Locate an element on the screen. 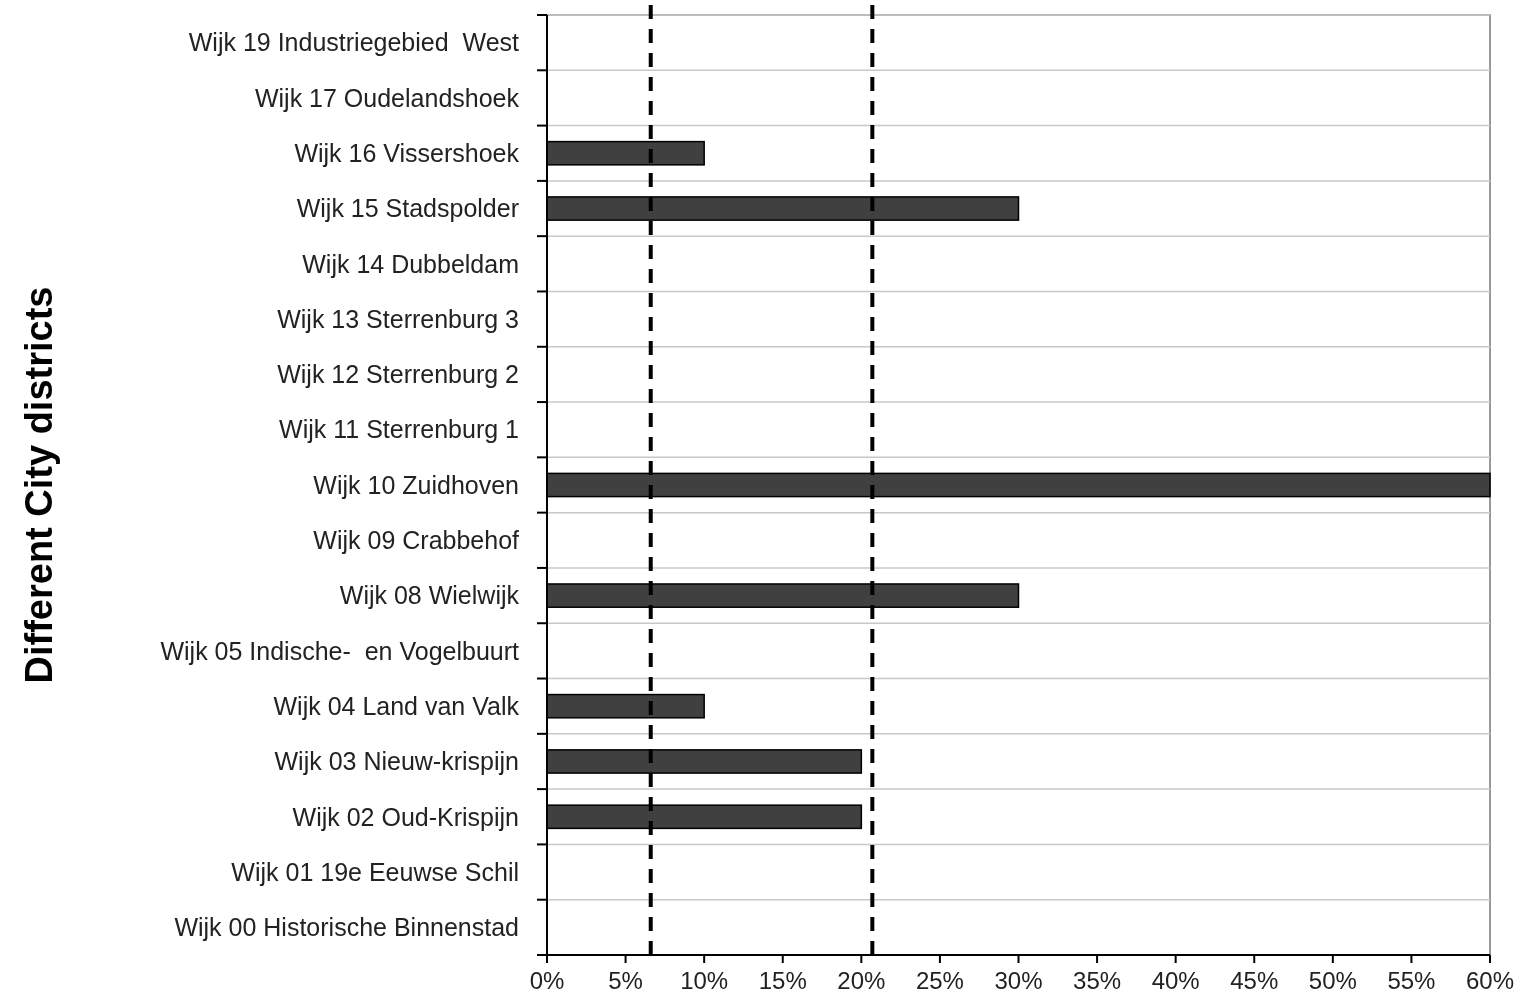  x-tick-label: 40% is located at coordinates (1175, 980).